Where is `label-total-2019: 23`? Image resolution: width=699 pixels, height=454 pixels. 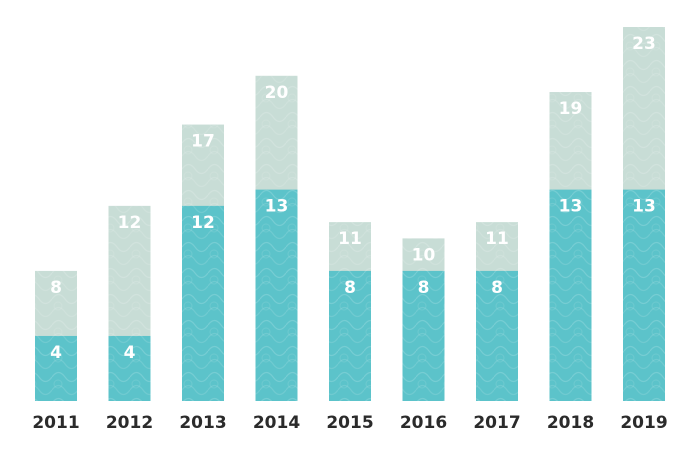
label-total-2019: 23 is located at coordinates (644, 44).